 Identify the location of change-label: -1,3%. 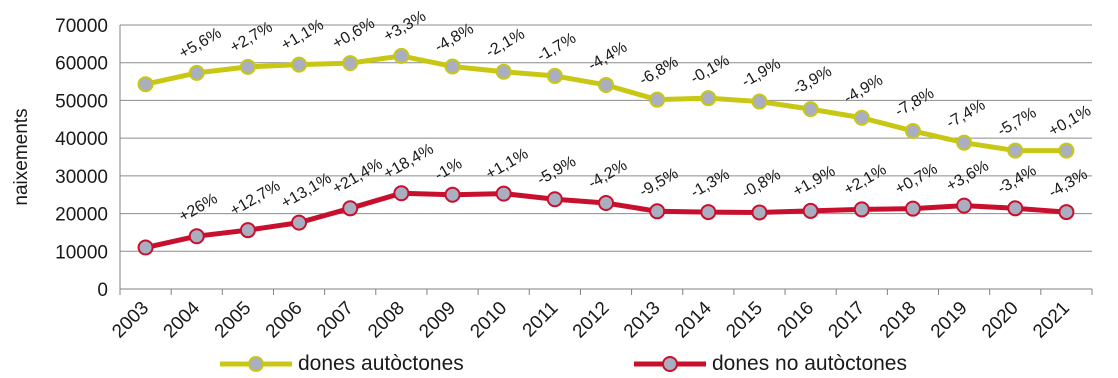
(710, 184).